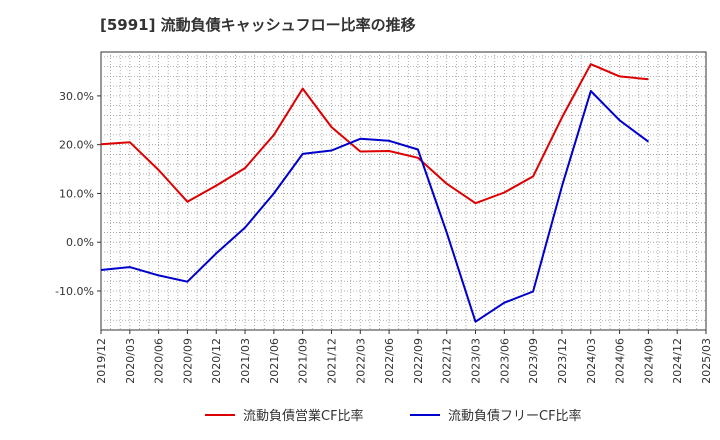 The image size is (720, 440). What do you see at coordinates (677, 361) in the screenshot?
I see `x-tick-label: 2024/12` at bounding box center [677, 361].